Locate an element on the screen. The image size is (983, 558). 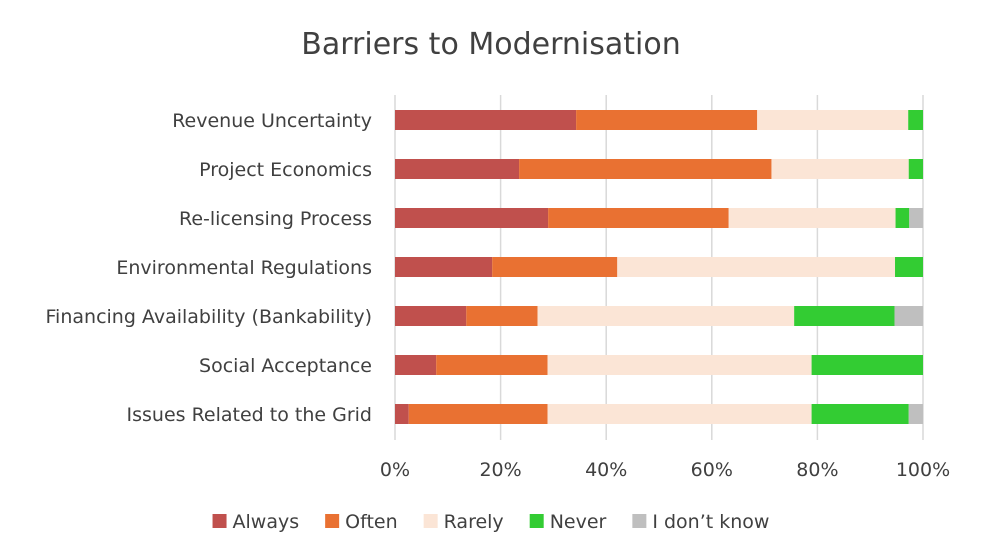
bar-environmental-regulations-rarely is located at coordinates (756, 267).